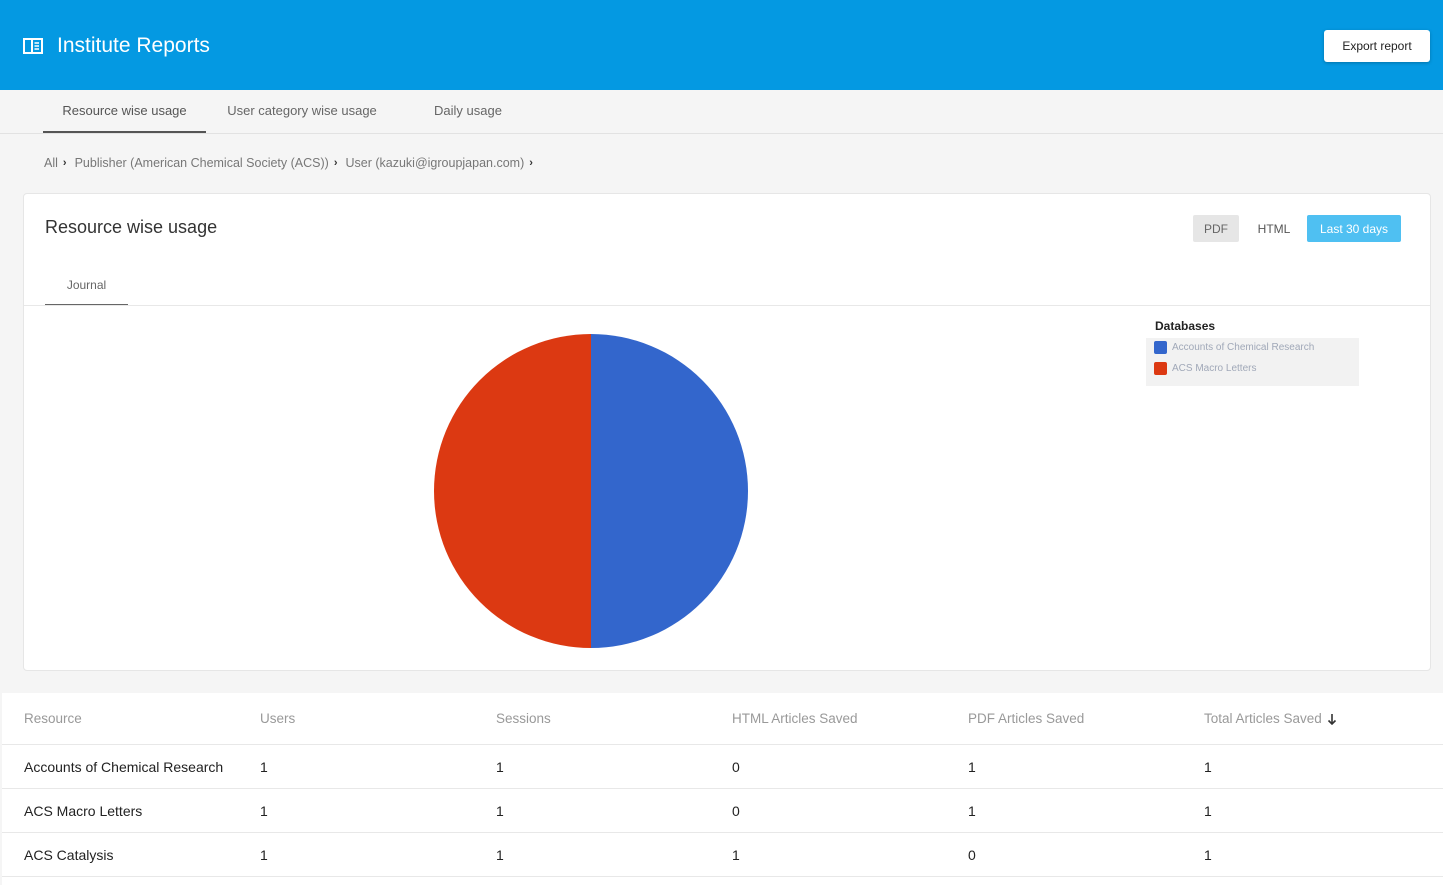  What do you see at coordinates (1185, 326) in the screenshot?
I see `legend-title: Databases` at bounding box center [1185, 326].